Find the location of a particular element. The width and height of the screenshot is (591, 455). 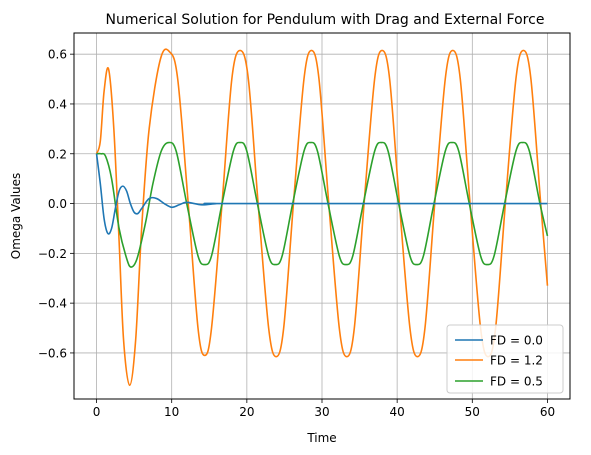

legend: FD = 0.0 FD = 1.2 FD = 0.5 is located at coordinates (505, 359).